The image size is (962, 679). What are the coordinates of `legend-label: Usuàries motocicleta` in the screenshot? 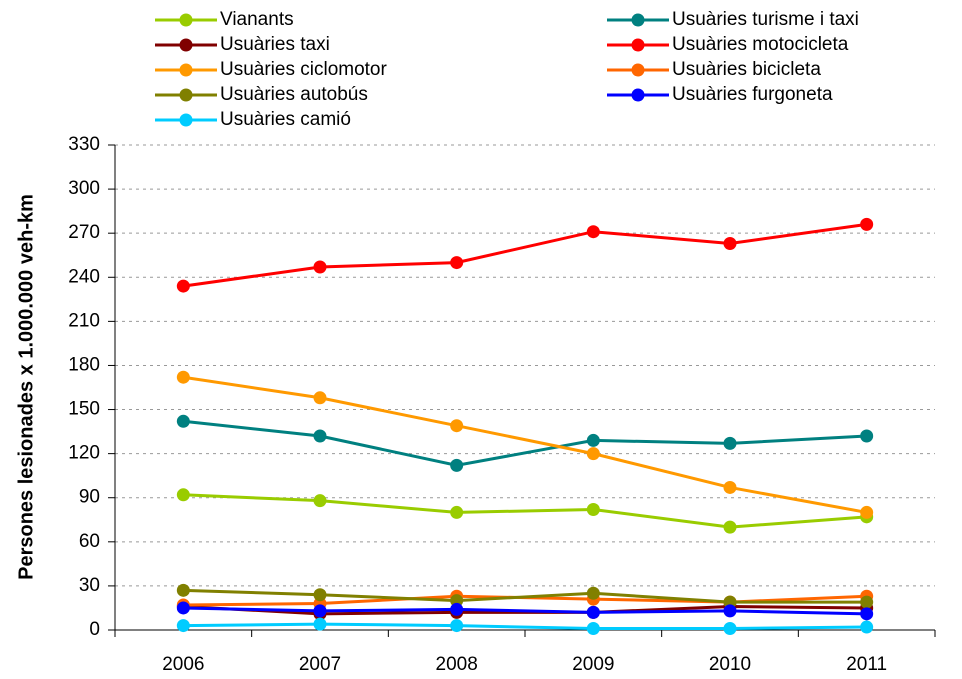 It's located at (760, 44).